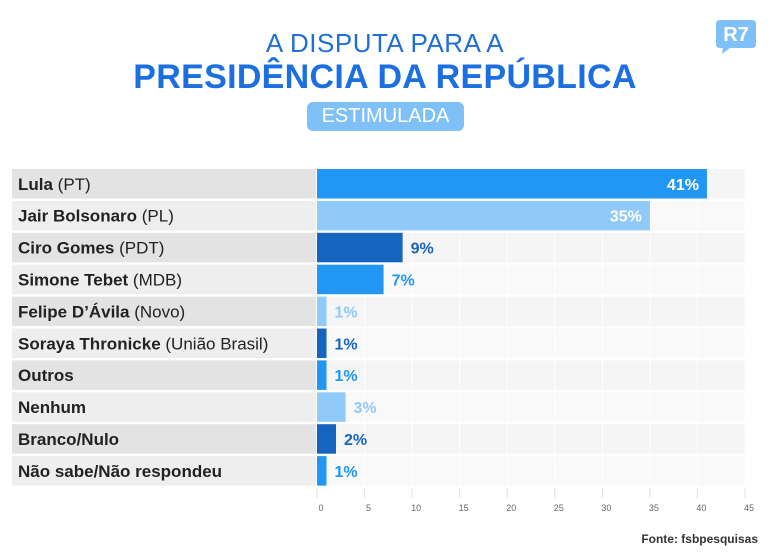 This screenshot has width=770, height=557. I want to click on category-label: Não sabe/Não respondeu, so click(120, 471).